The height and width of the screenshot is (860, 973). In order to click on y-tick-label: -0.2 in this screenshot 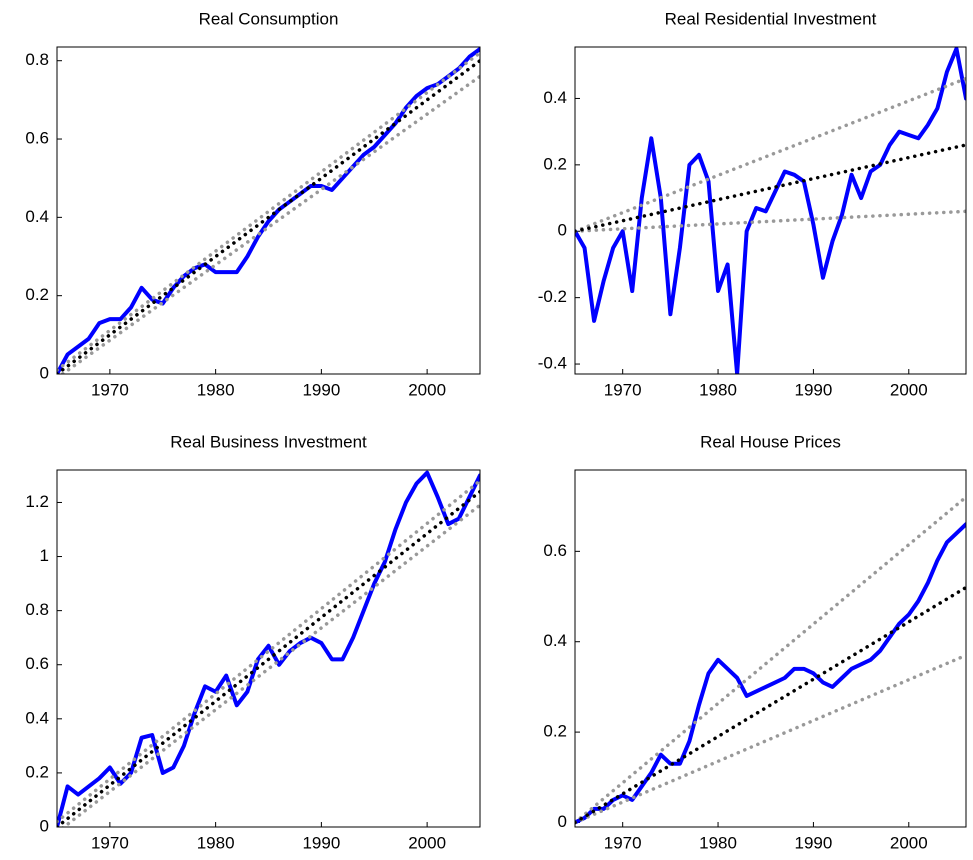, I will do `click(552, 296)`.